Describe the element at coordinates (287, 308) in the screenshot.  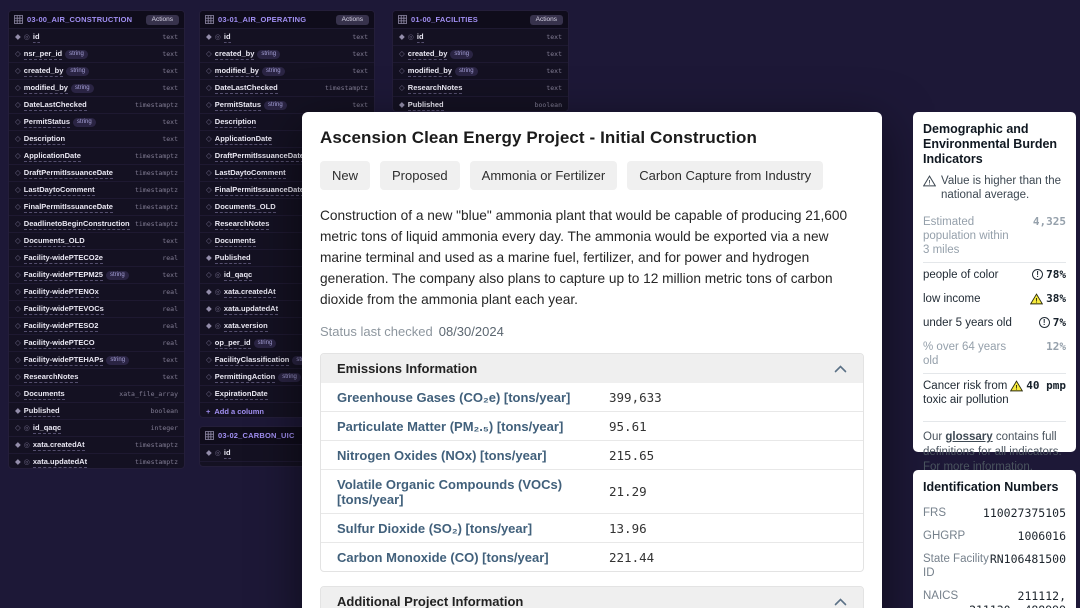
I see `db-column-row: ◆ ◇ ◎ xata.updatedAt` at that location.